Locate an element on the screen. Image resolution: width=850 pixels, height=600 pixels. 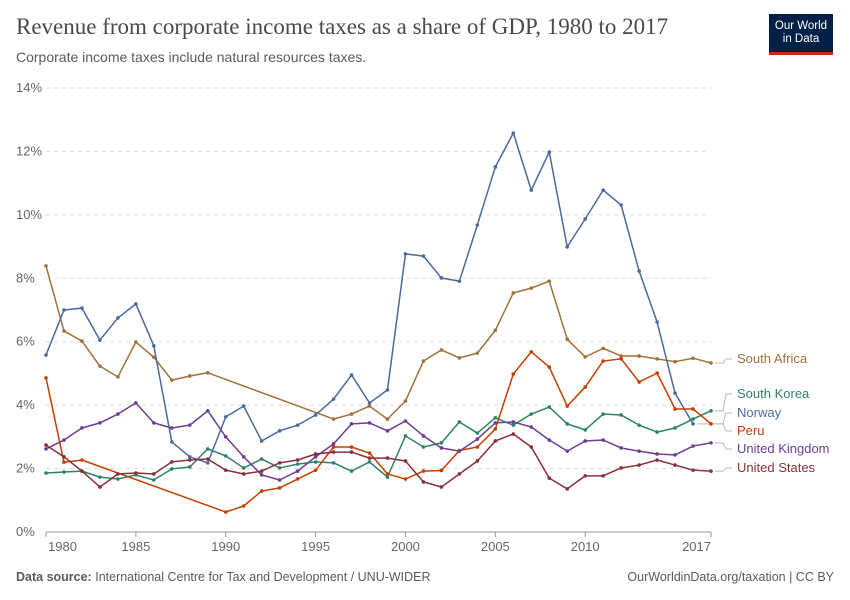
x-tick-label: 1985 is located at coordinates (135, 546).